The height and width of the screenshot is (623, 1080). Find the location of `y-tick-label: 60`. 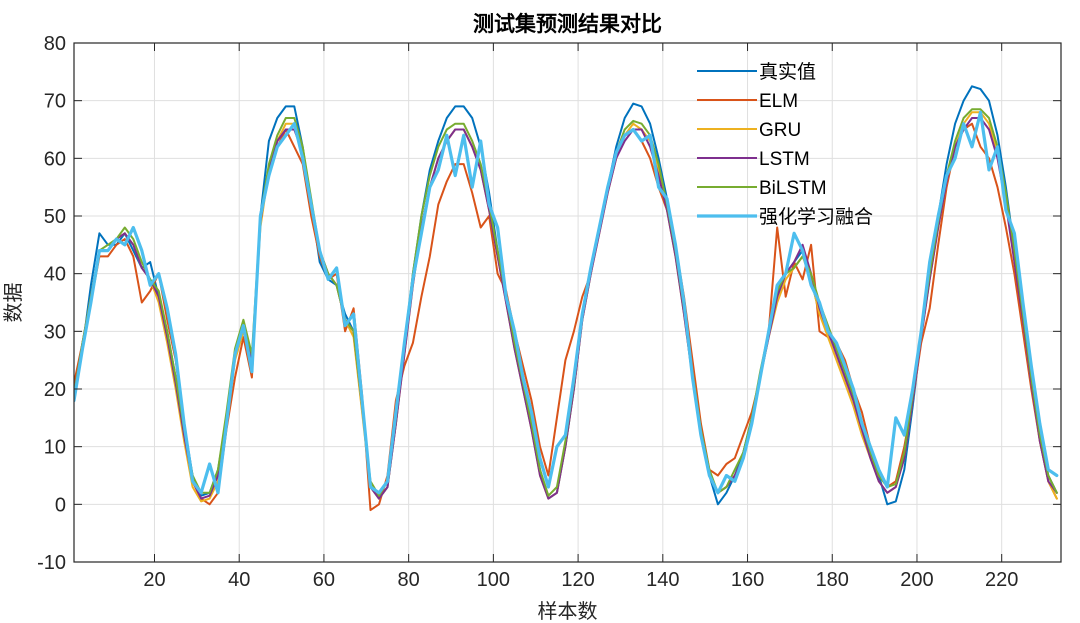

y-tick-label: 60 is located at coordinates (55, 159).